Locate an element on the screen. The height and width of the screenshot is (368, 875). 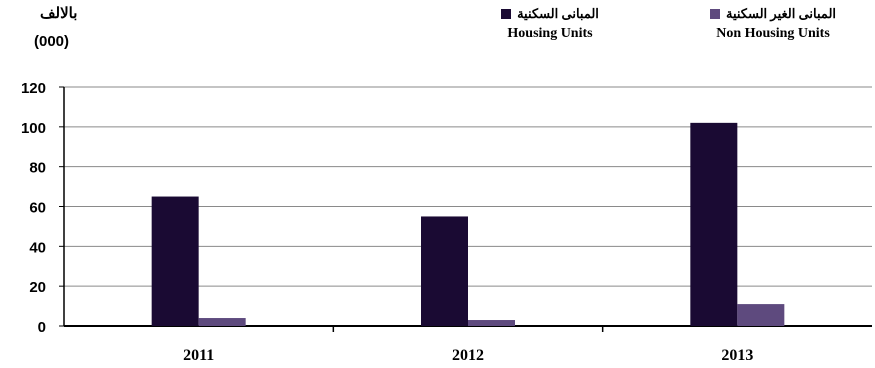
y-tick-label: 80 is located at coordinates (37, 168).